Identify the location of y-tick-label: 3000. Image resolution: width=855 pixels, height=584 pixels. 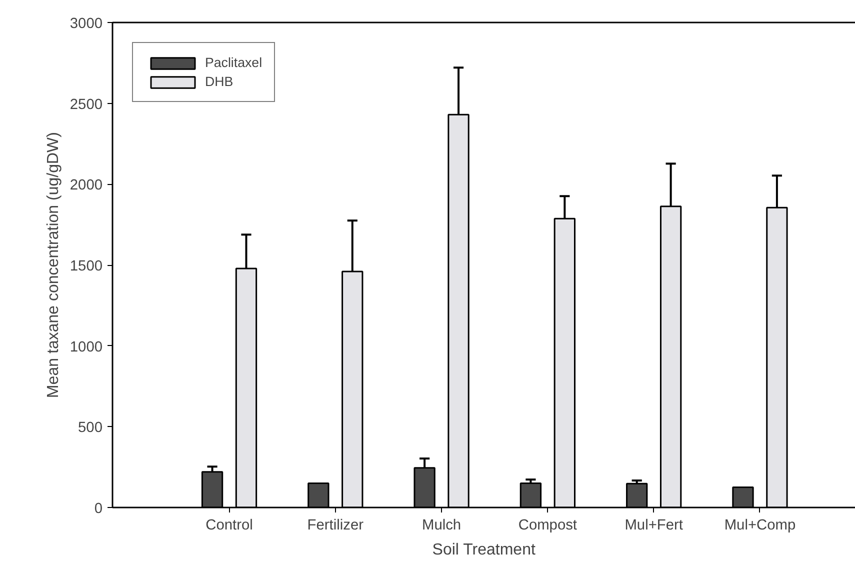
(86, 24).